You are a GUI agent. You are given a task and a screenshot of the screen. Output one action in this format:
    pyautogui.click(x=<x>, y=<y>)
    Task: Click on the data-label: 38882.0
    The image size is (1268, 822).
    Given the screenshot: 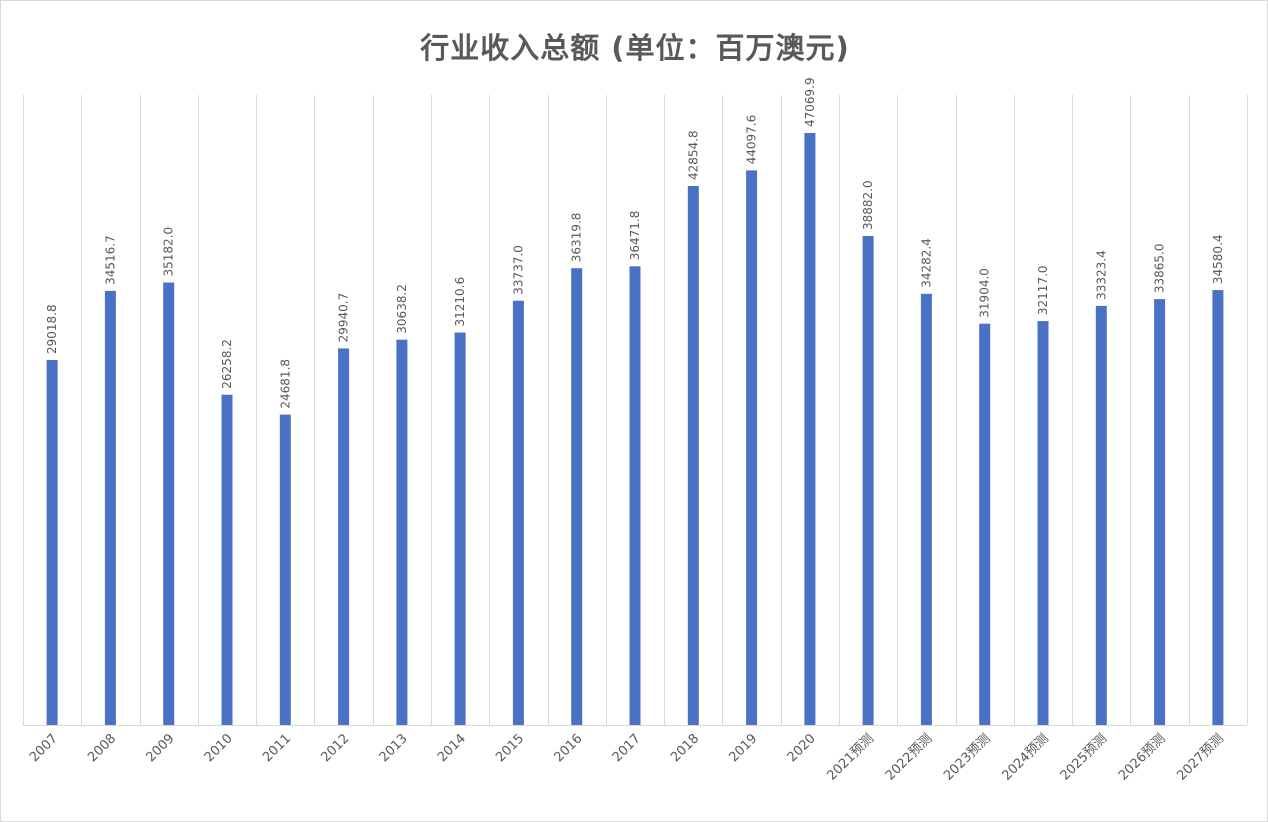 What is the action you would take?
    pyautogui.click(x=868, y=205)
    